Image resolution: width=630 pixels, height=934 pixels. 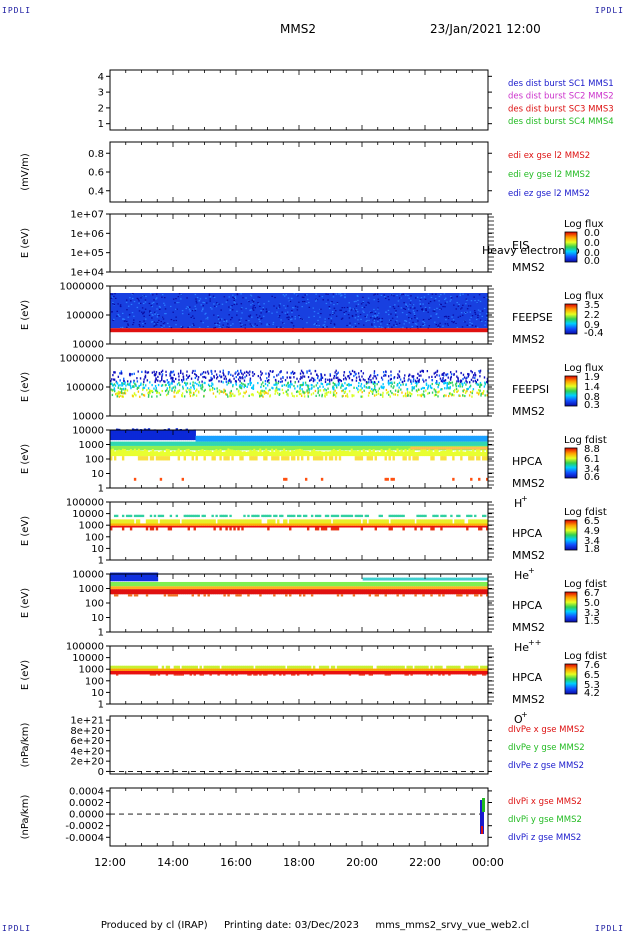 What do you see at coordinates (96, 154) in the screenshot?
I see `panel-edi-ytick-label: 0.8` at bounding box center [96, 154].